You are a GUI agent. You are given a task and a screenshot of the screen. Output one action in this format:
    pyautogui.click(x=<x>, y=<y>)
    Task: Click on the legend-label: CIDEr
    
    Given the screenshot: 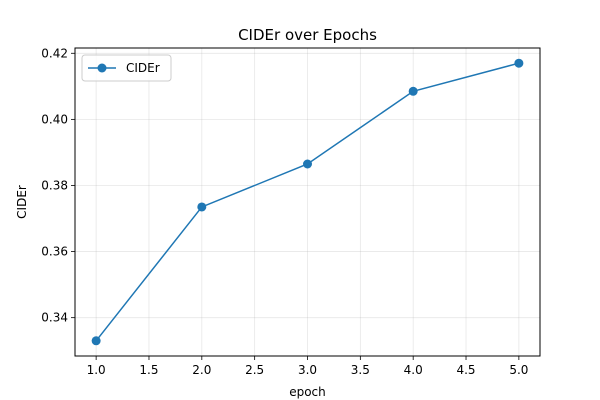 What is the action you would take?
    pyautogui.click(x=143, y=68)
    